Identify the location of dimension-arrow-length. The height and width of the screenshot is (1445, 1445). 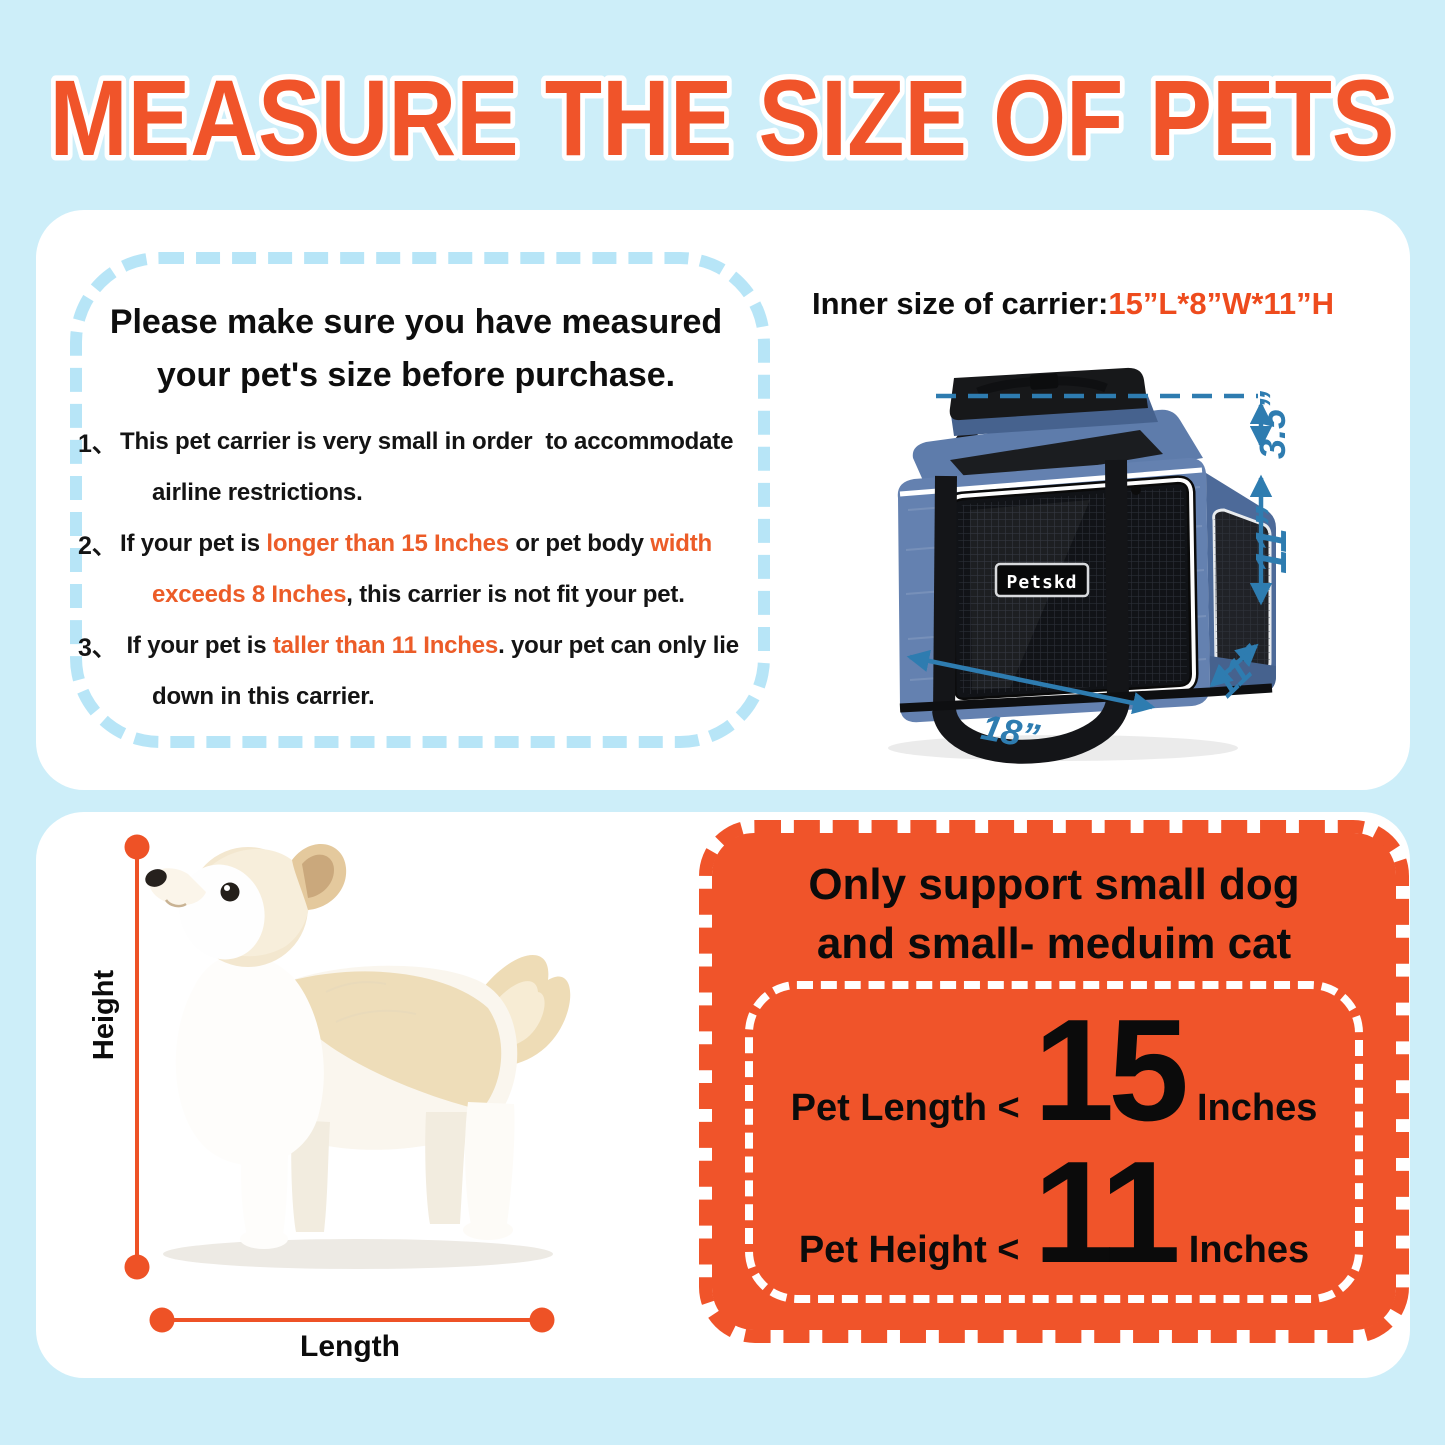
(1031, 682).